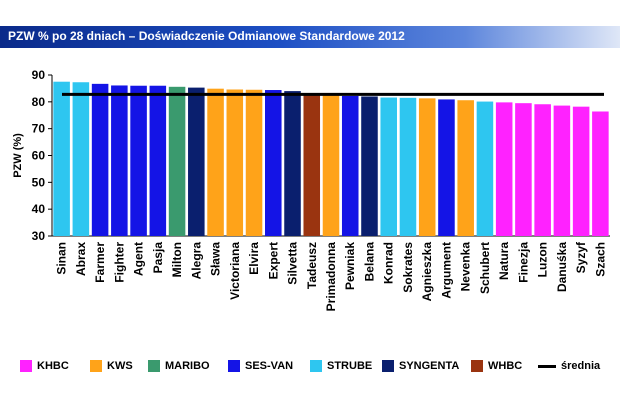 This screenshot has height=413, width=620. What do you see at coordinates (505, 366) in the screenshot?
I see `legend-label: WHBC` at bounding box center [505, 366].